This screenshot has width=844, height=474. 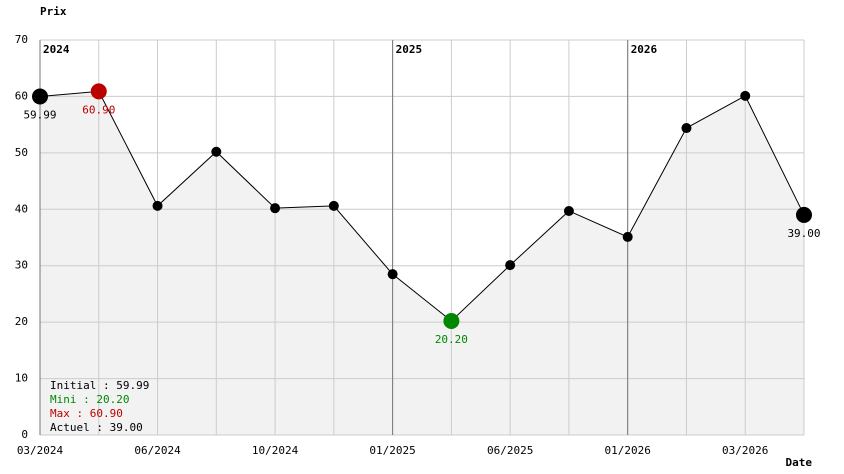 What do you see at coordinates (53, 11) in the screenshot?
I see `y-axis-title: Prix` at bounding box center [53, 11].